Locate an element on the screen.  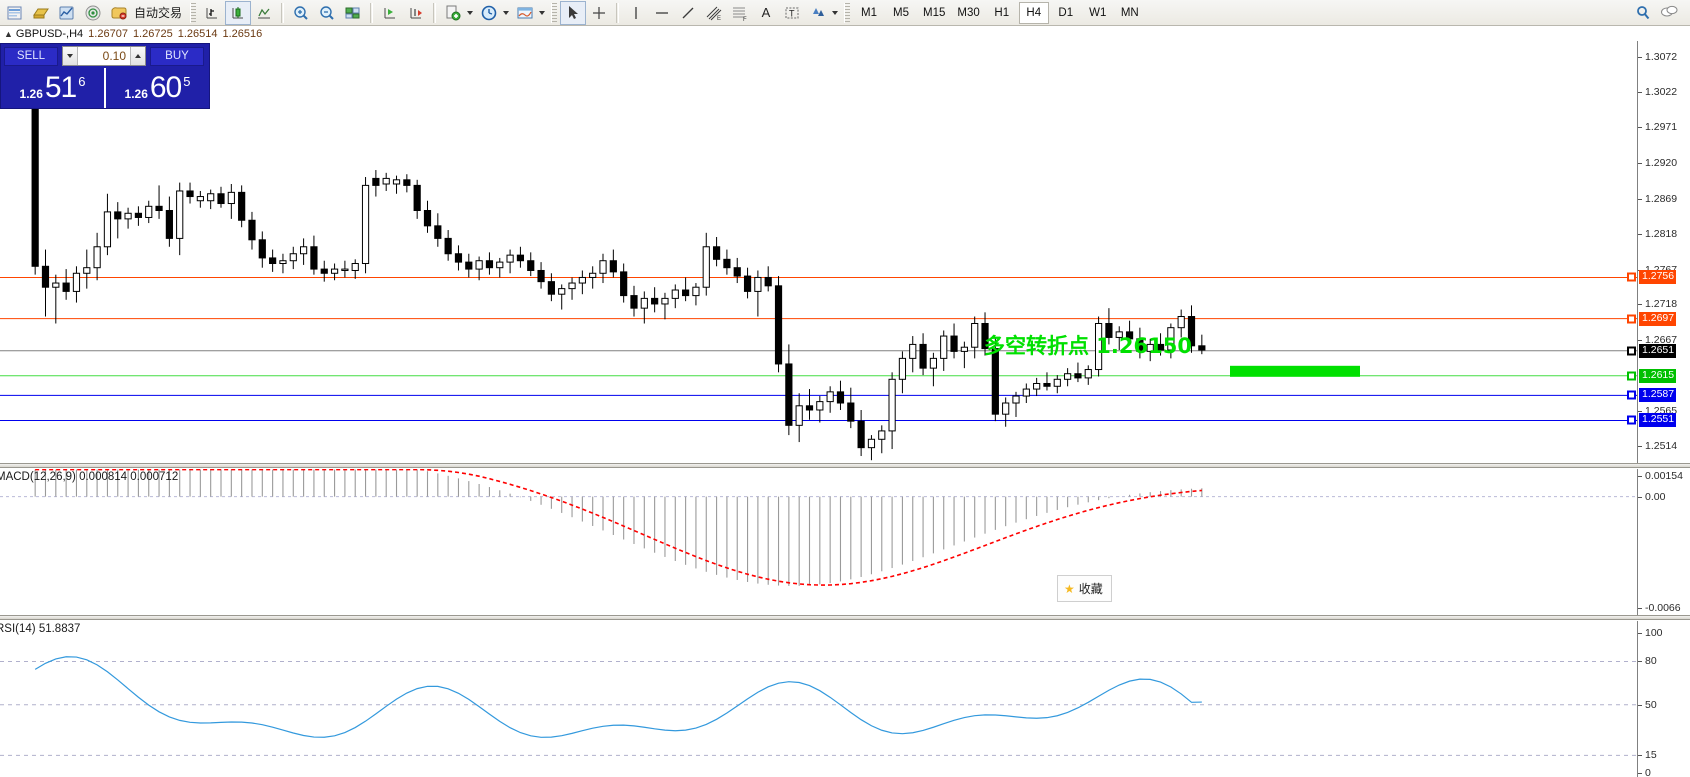
timeframe-m5: M5 is located at coordinates (901, 12).